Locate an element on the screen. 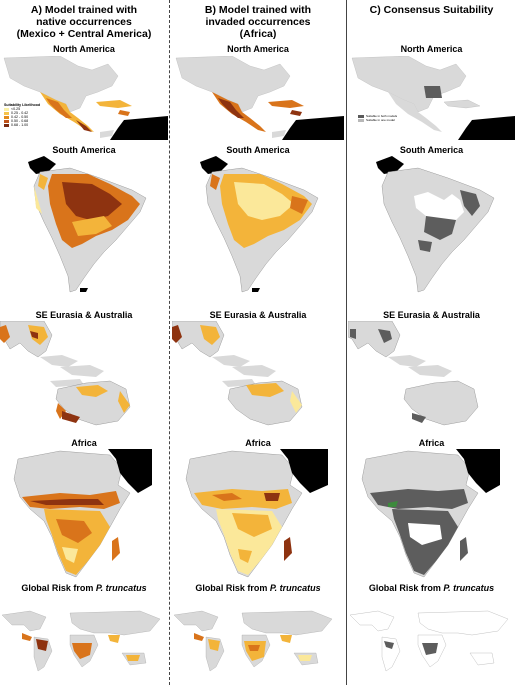 The width and height of the screenshot is (515, 685). legend-entry: <0.25 is located at coordinates (22, 109).